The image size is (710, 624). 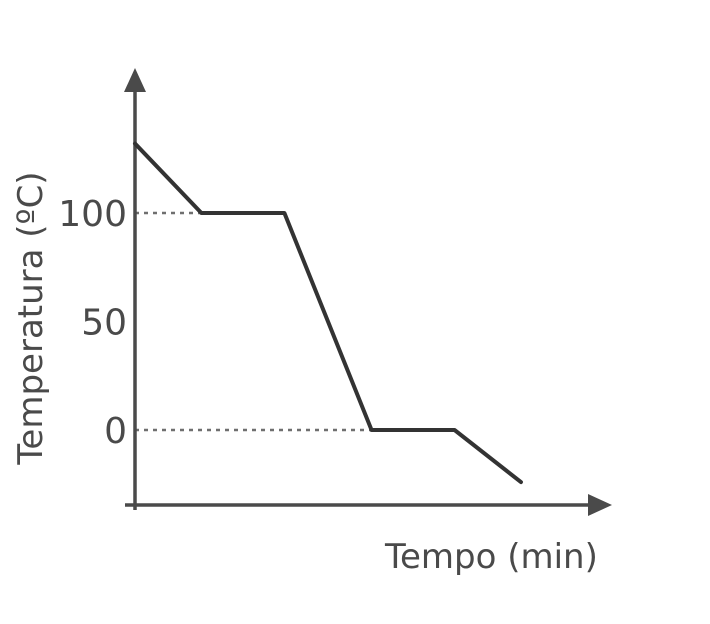 I want to click on y-axis-title: Temperatura (ºC), so click(x=31, y=318).